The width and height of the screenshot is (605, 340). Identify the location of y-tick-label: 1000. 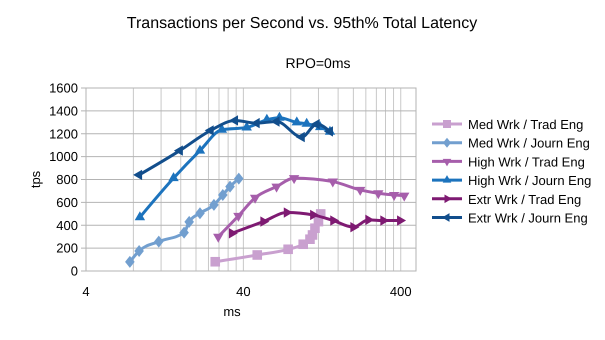
(63, 156).